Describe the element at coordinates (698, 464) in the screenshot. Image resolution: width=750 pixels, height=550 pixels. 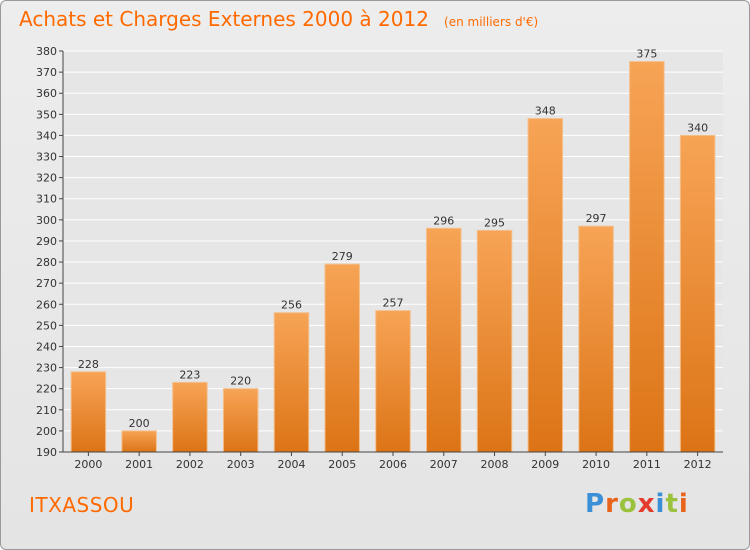
I see `x-tick-label: 2012` at that location.